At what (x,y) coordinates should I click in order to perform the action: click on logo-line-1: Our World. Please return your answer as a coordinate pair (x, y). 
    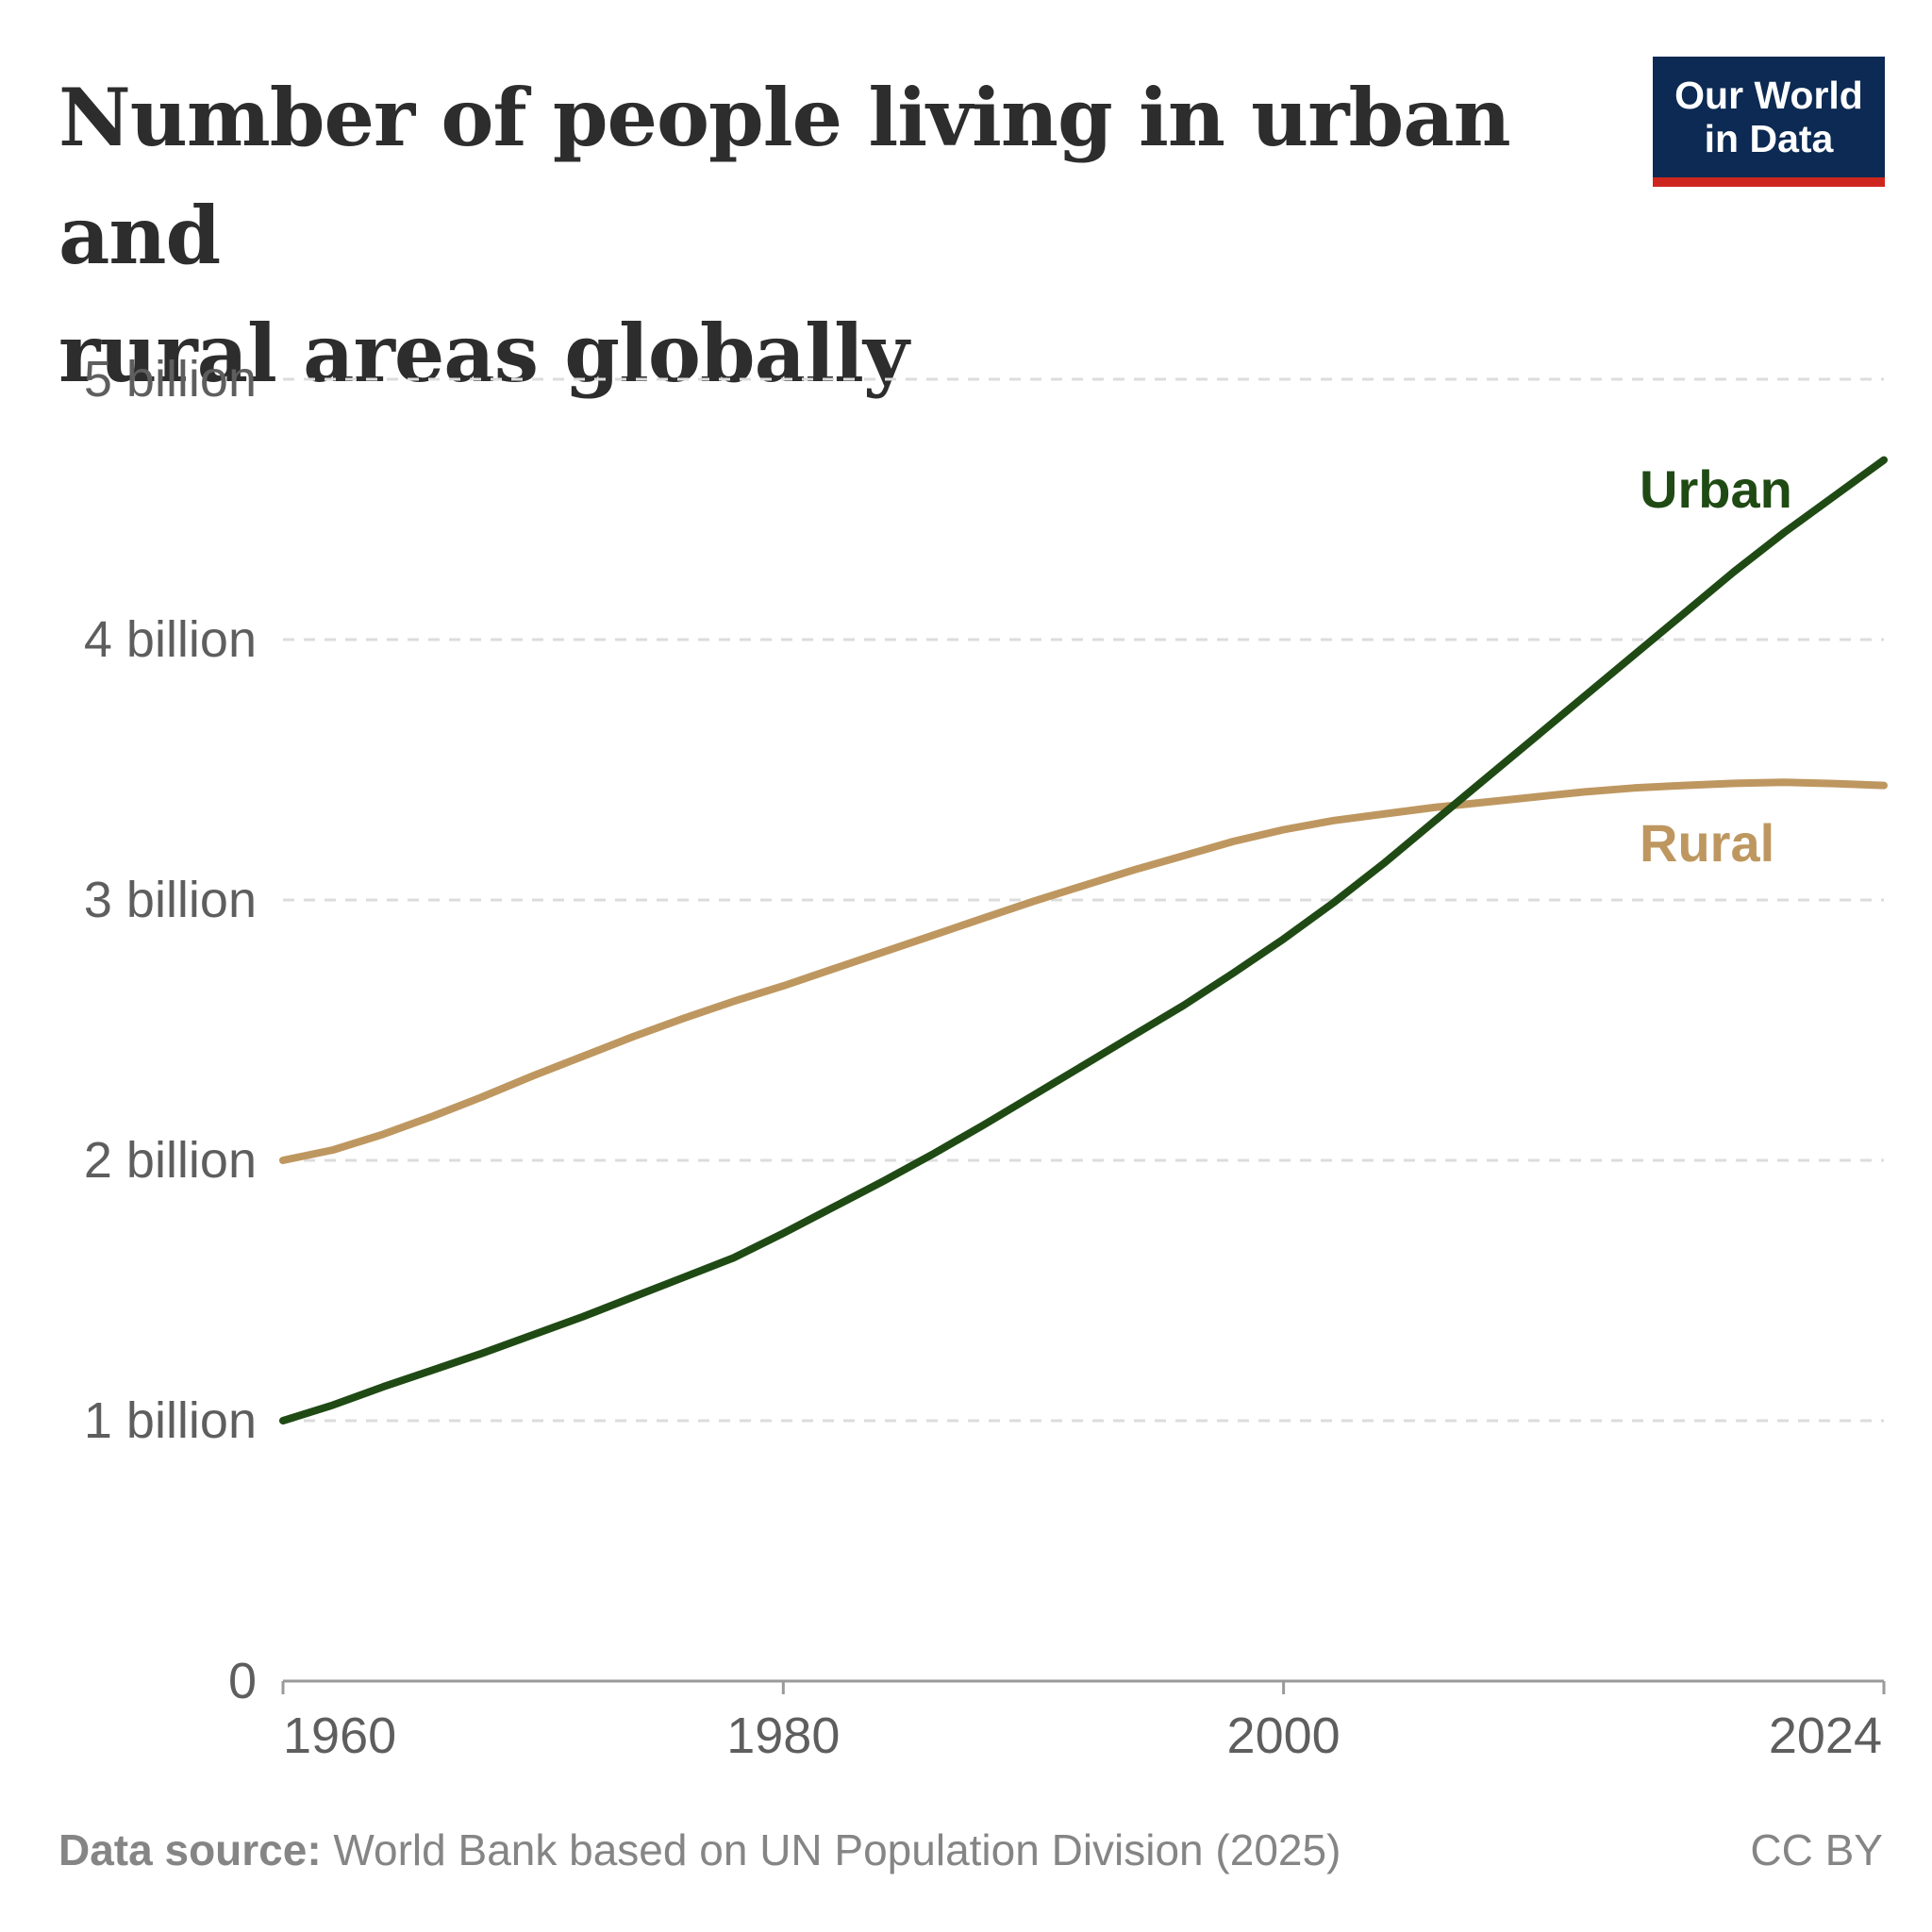
    Looking at the image, I should click on (1768, 96).